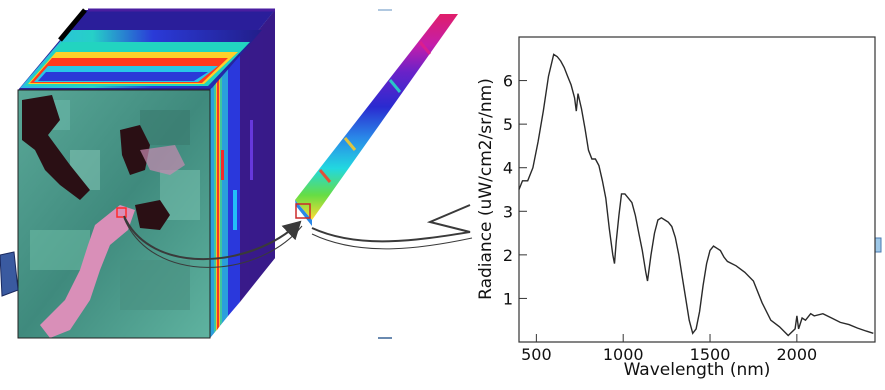 This screenshot has height=390, width=885. What do you see at coordinates (486, 189) in the screenshot?
I see `y-axis-label: Radiance (uW/cm2/sr/nm)` at bounding box center [486, 189].